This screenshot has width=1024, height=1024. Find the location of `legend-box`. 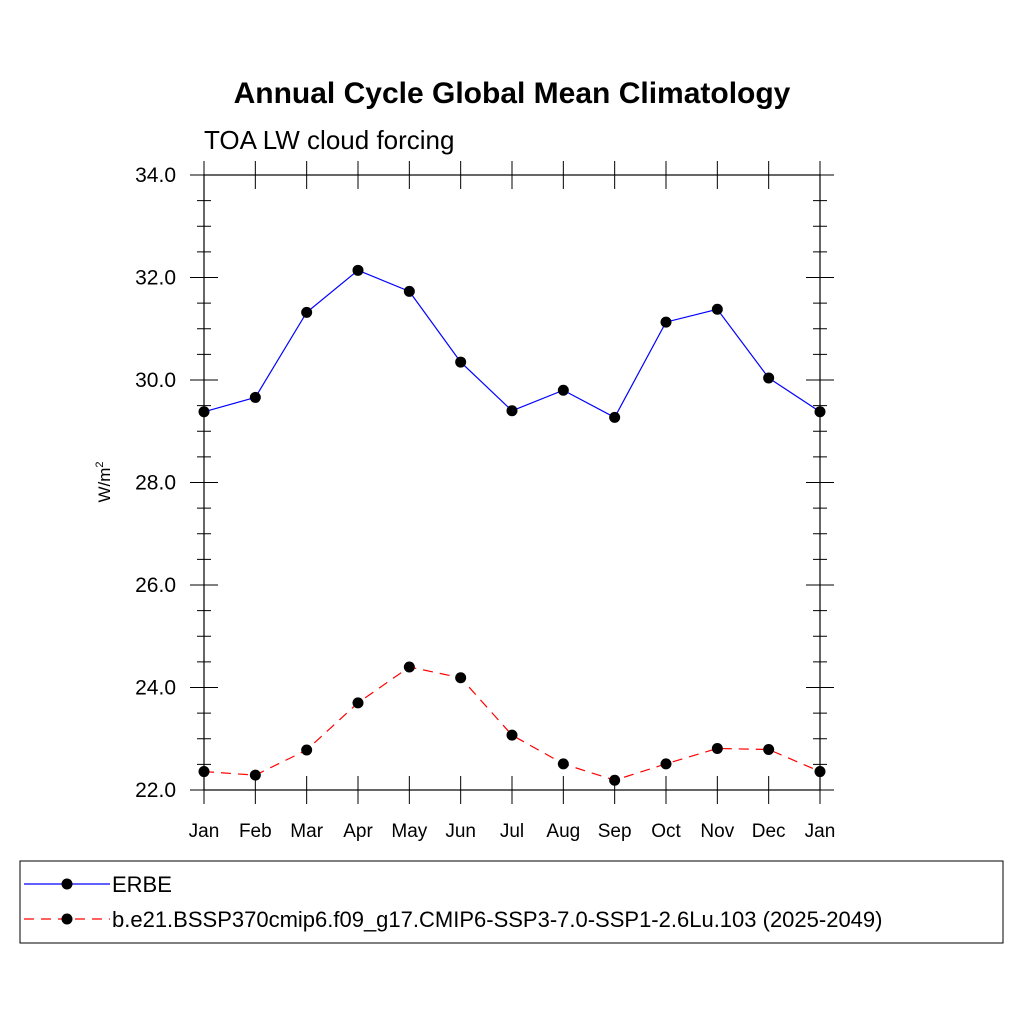

legend-box is located at coordinates (511, 902).